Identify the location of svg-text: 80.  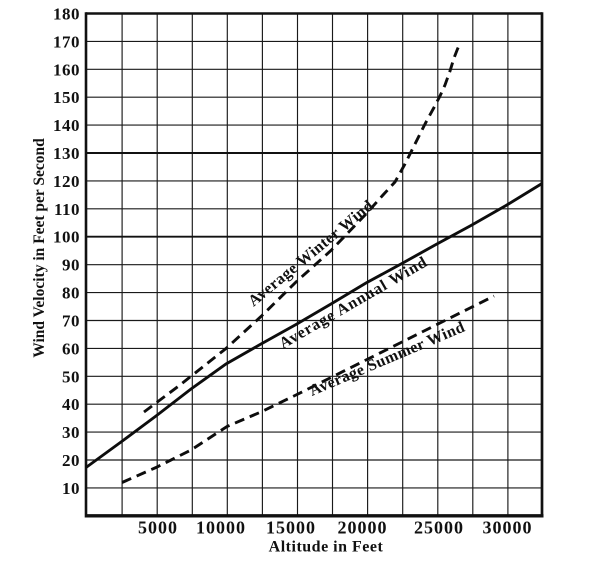
(71, 293).